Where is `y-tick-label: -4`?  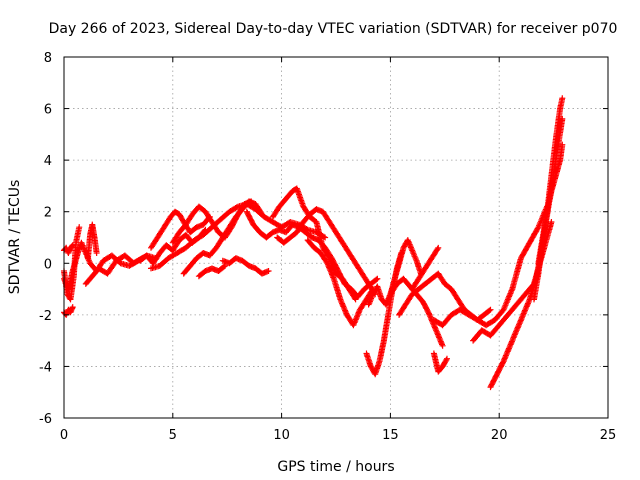
y-tick-label: -4 is located at coordinates (45, 367).